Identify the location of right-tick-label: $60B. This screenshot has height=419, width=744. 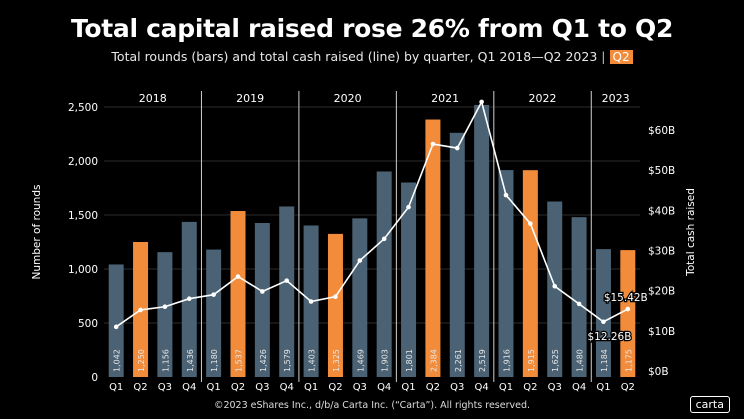
(661, 131).